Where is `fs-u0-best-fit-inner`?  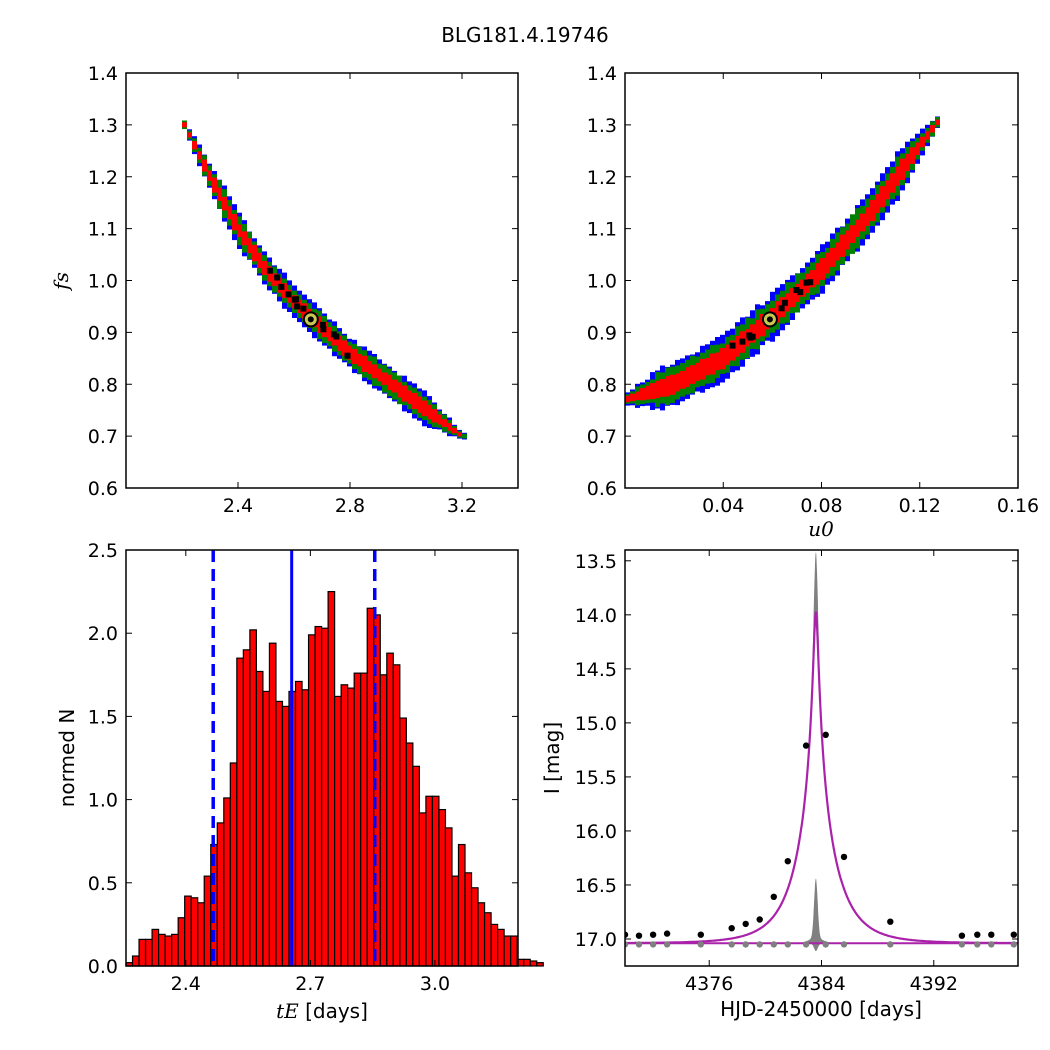
fs-u0-best-fit-inner is located at coordinates (769, 319).